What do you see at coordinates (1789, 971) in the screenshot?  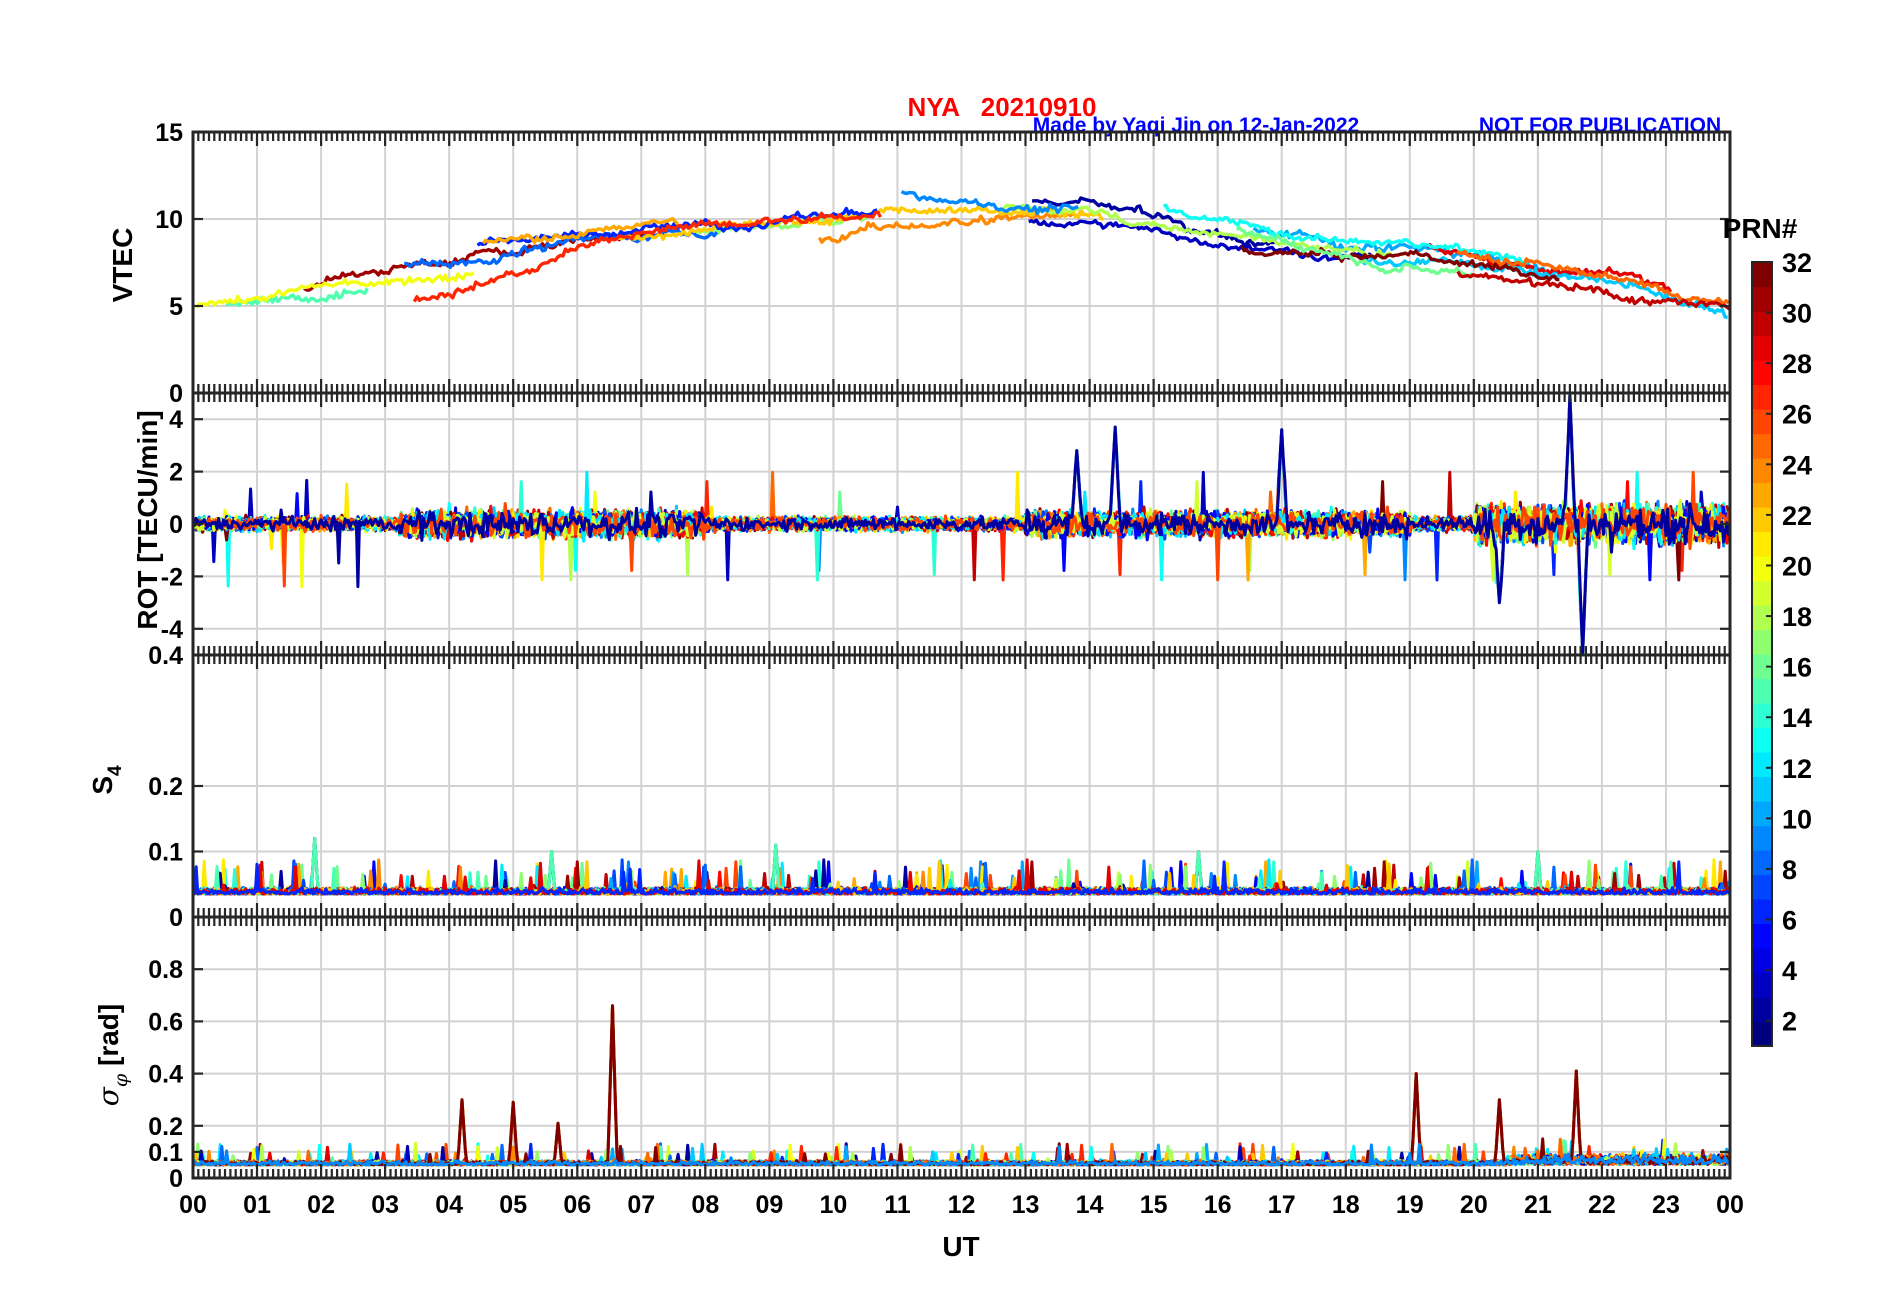 I see `colorbar-tick-label: 4` at bounding box center [1789, 971].